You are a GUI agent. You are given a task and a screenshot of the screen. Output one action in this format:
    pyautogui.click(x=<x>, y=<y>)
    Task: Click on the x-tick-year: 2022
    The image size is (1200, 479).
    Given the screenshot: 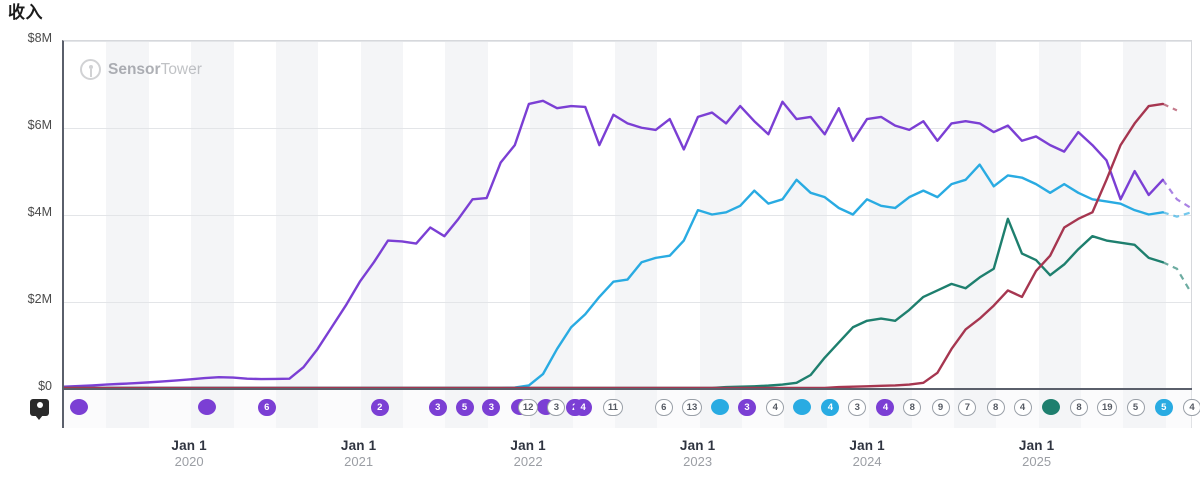 What is the action you would take?
    pyautogui.click(x=528, y=461)
    